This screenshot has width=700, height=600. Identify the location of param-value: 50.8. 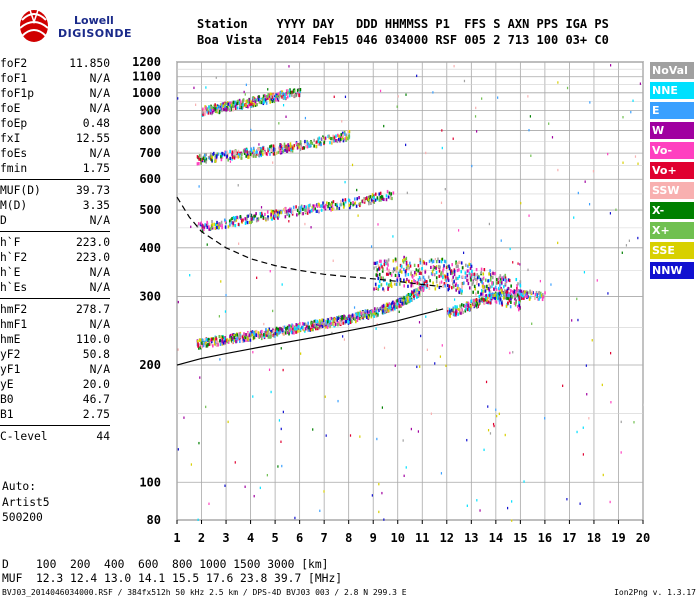
(96, 354).